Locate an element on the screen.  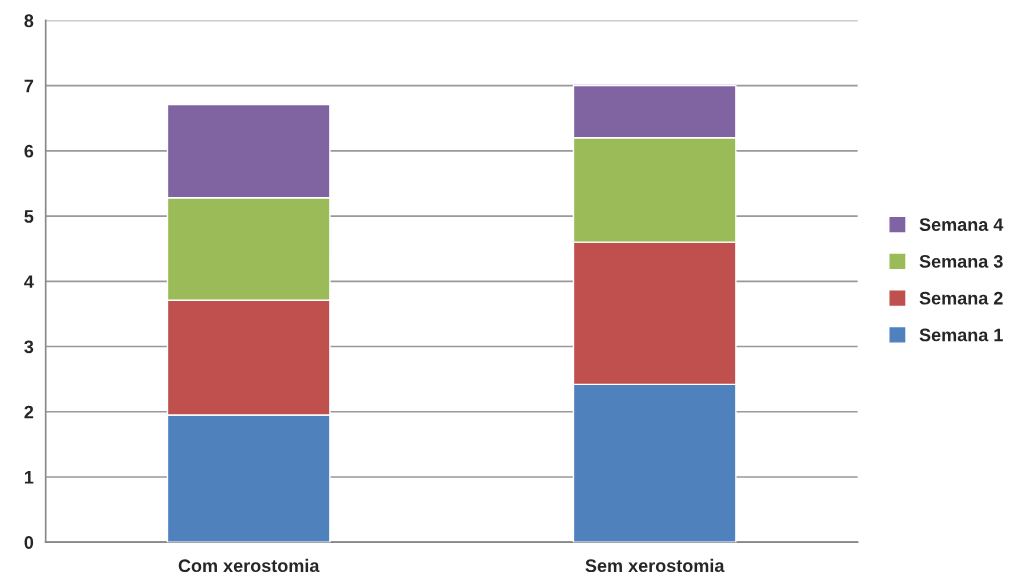
y-tick-label: 4 is located at coordinates (29, 281).